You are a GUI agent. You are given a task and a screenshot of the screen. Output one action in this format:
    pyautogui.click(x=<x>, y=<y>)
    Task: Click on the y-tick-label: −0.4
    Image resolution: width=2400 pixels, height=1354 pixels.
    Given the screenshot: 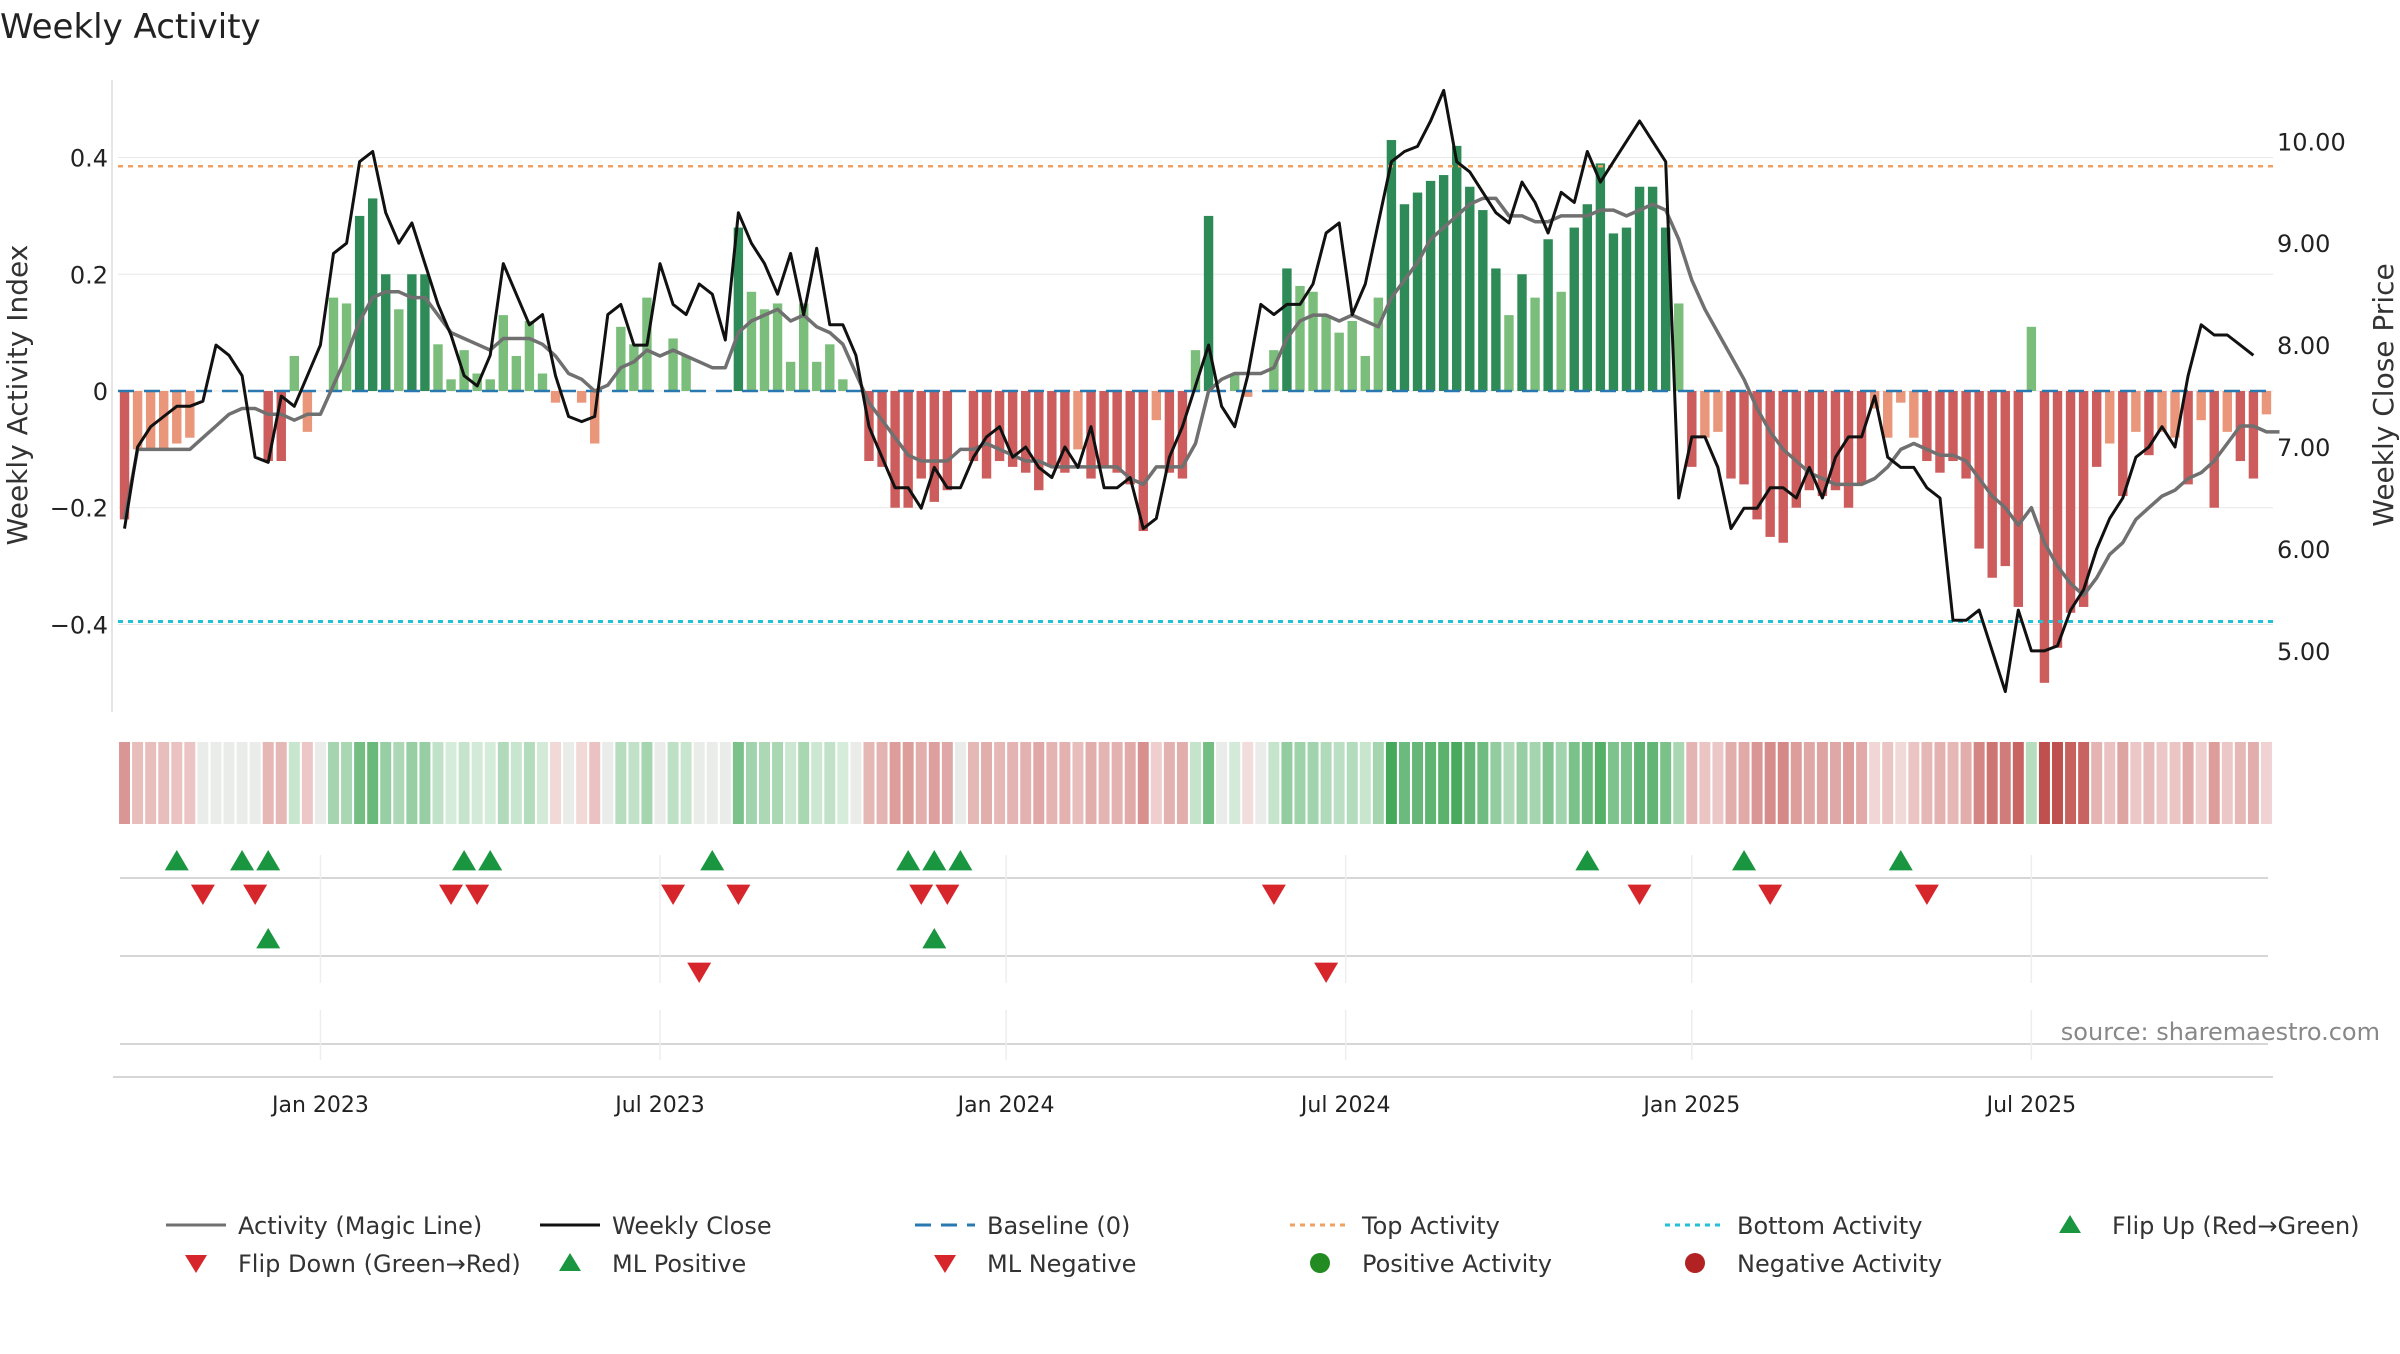 What is the action you would take?
    pyautogui.click(x=79, y=625)
    